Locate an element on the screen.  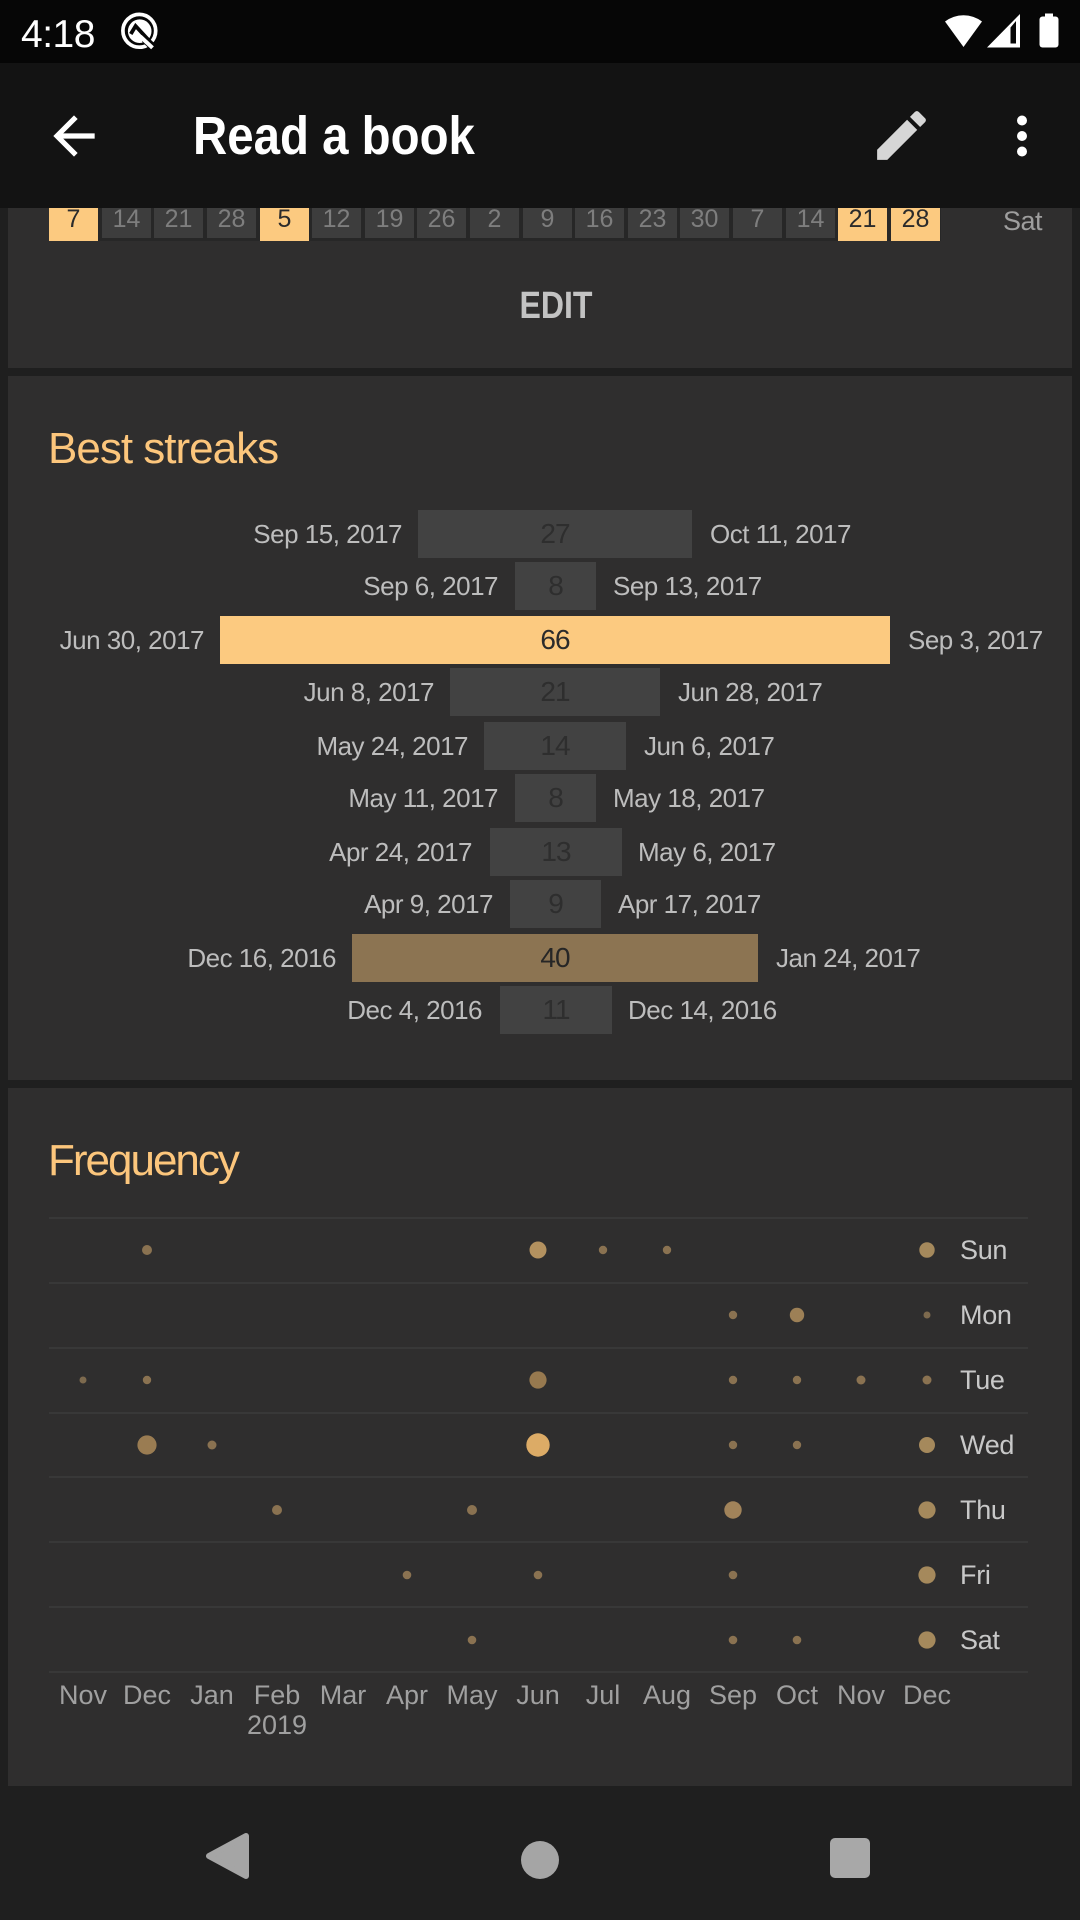
svg-text: Sun is located at coordinates (983, 1250).